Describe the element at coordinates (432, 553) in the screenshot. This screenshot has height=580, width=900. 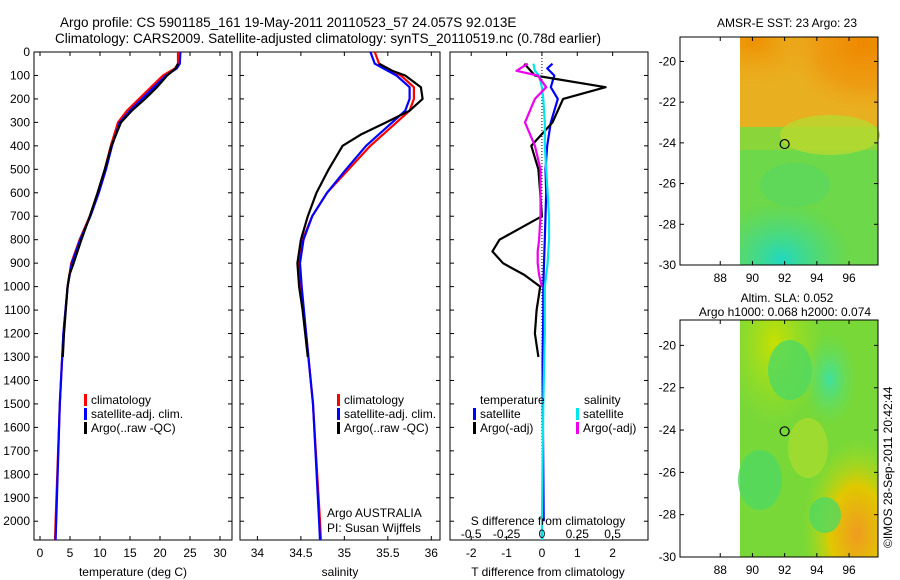
I see `x-tick-label: 36` at that location.